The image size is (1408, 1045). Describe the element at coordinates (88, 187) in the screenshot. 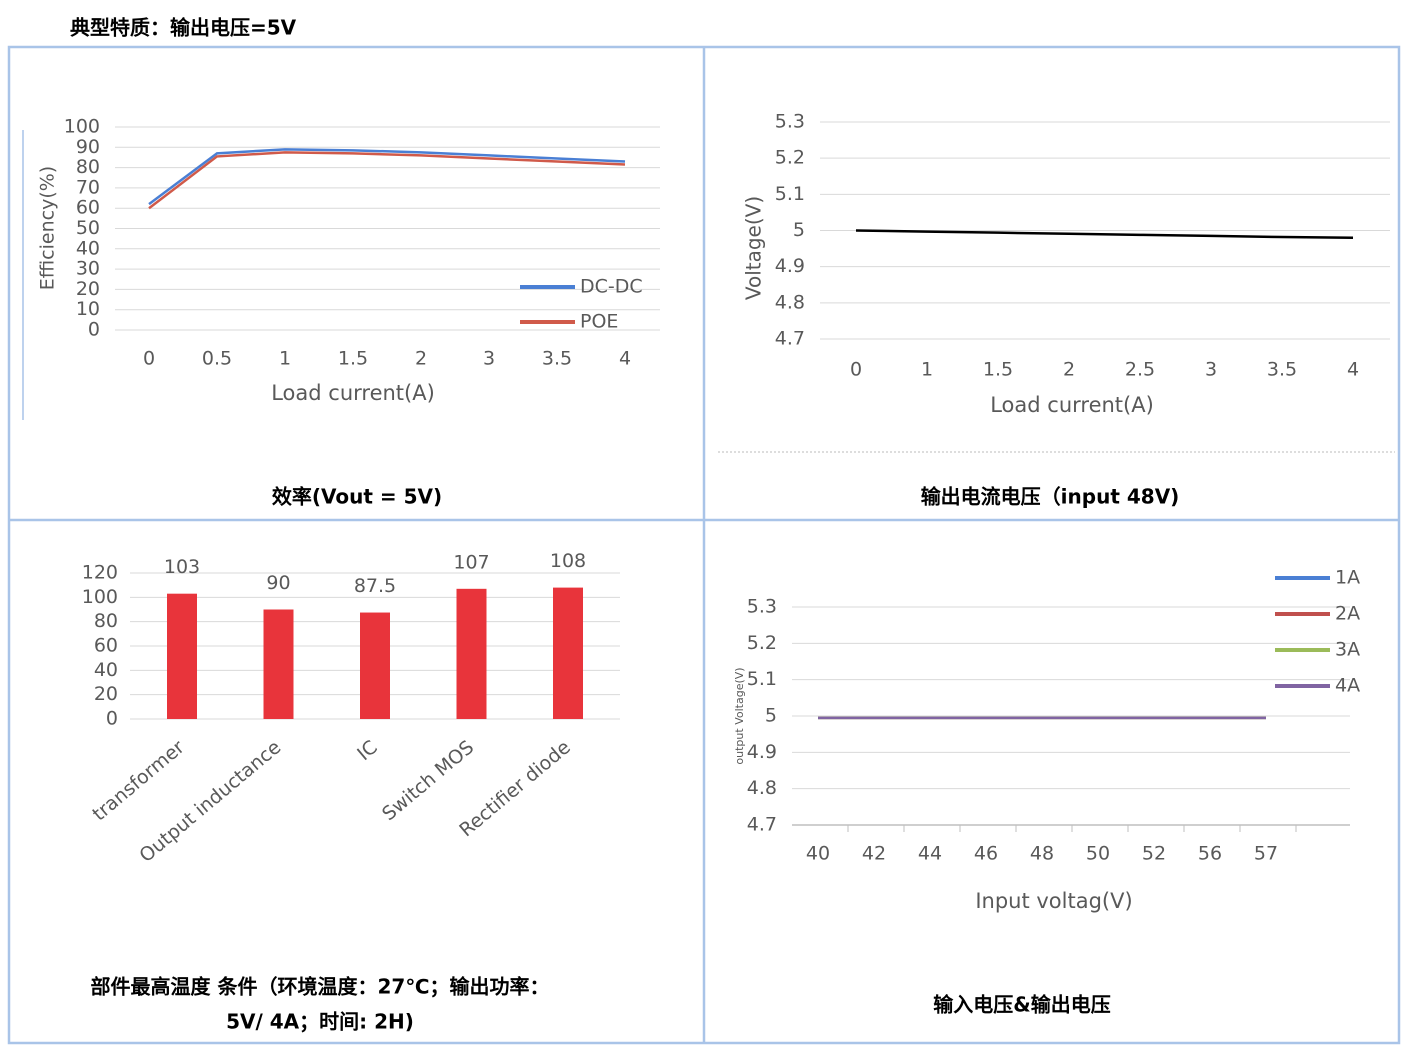

I see `y-tick-label: 70` at that location.